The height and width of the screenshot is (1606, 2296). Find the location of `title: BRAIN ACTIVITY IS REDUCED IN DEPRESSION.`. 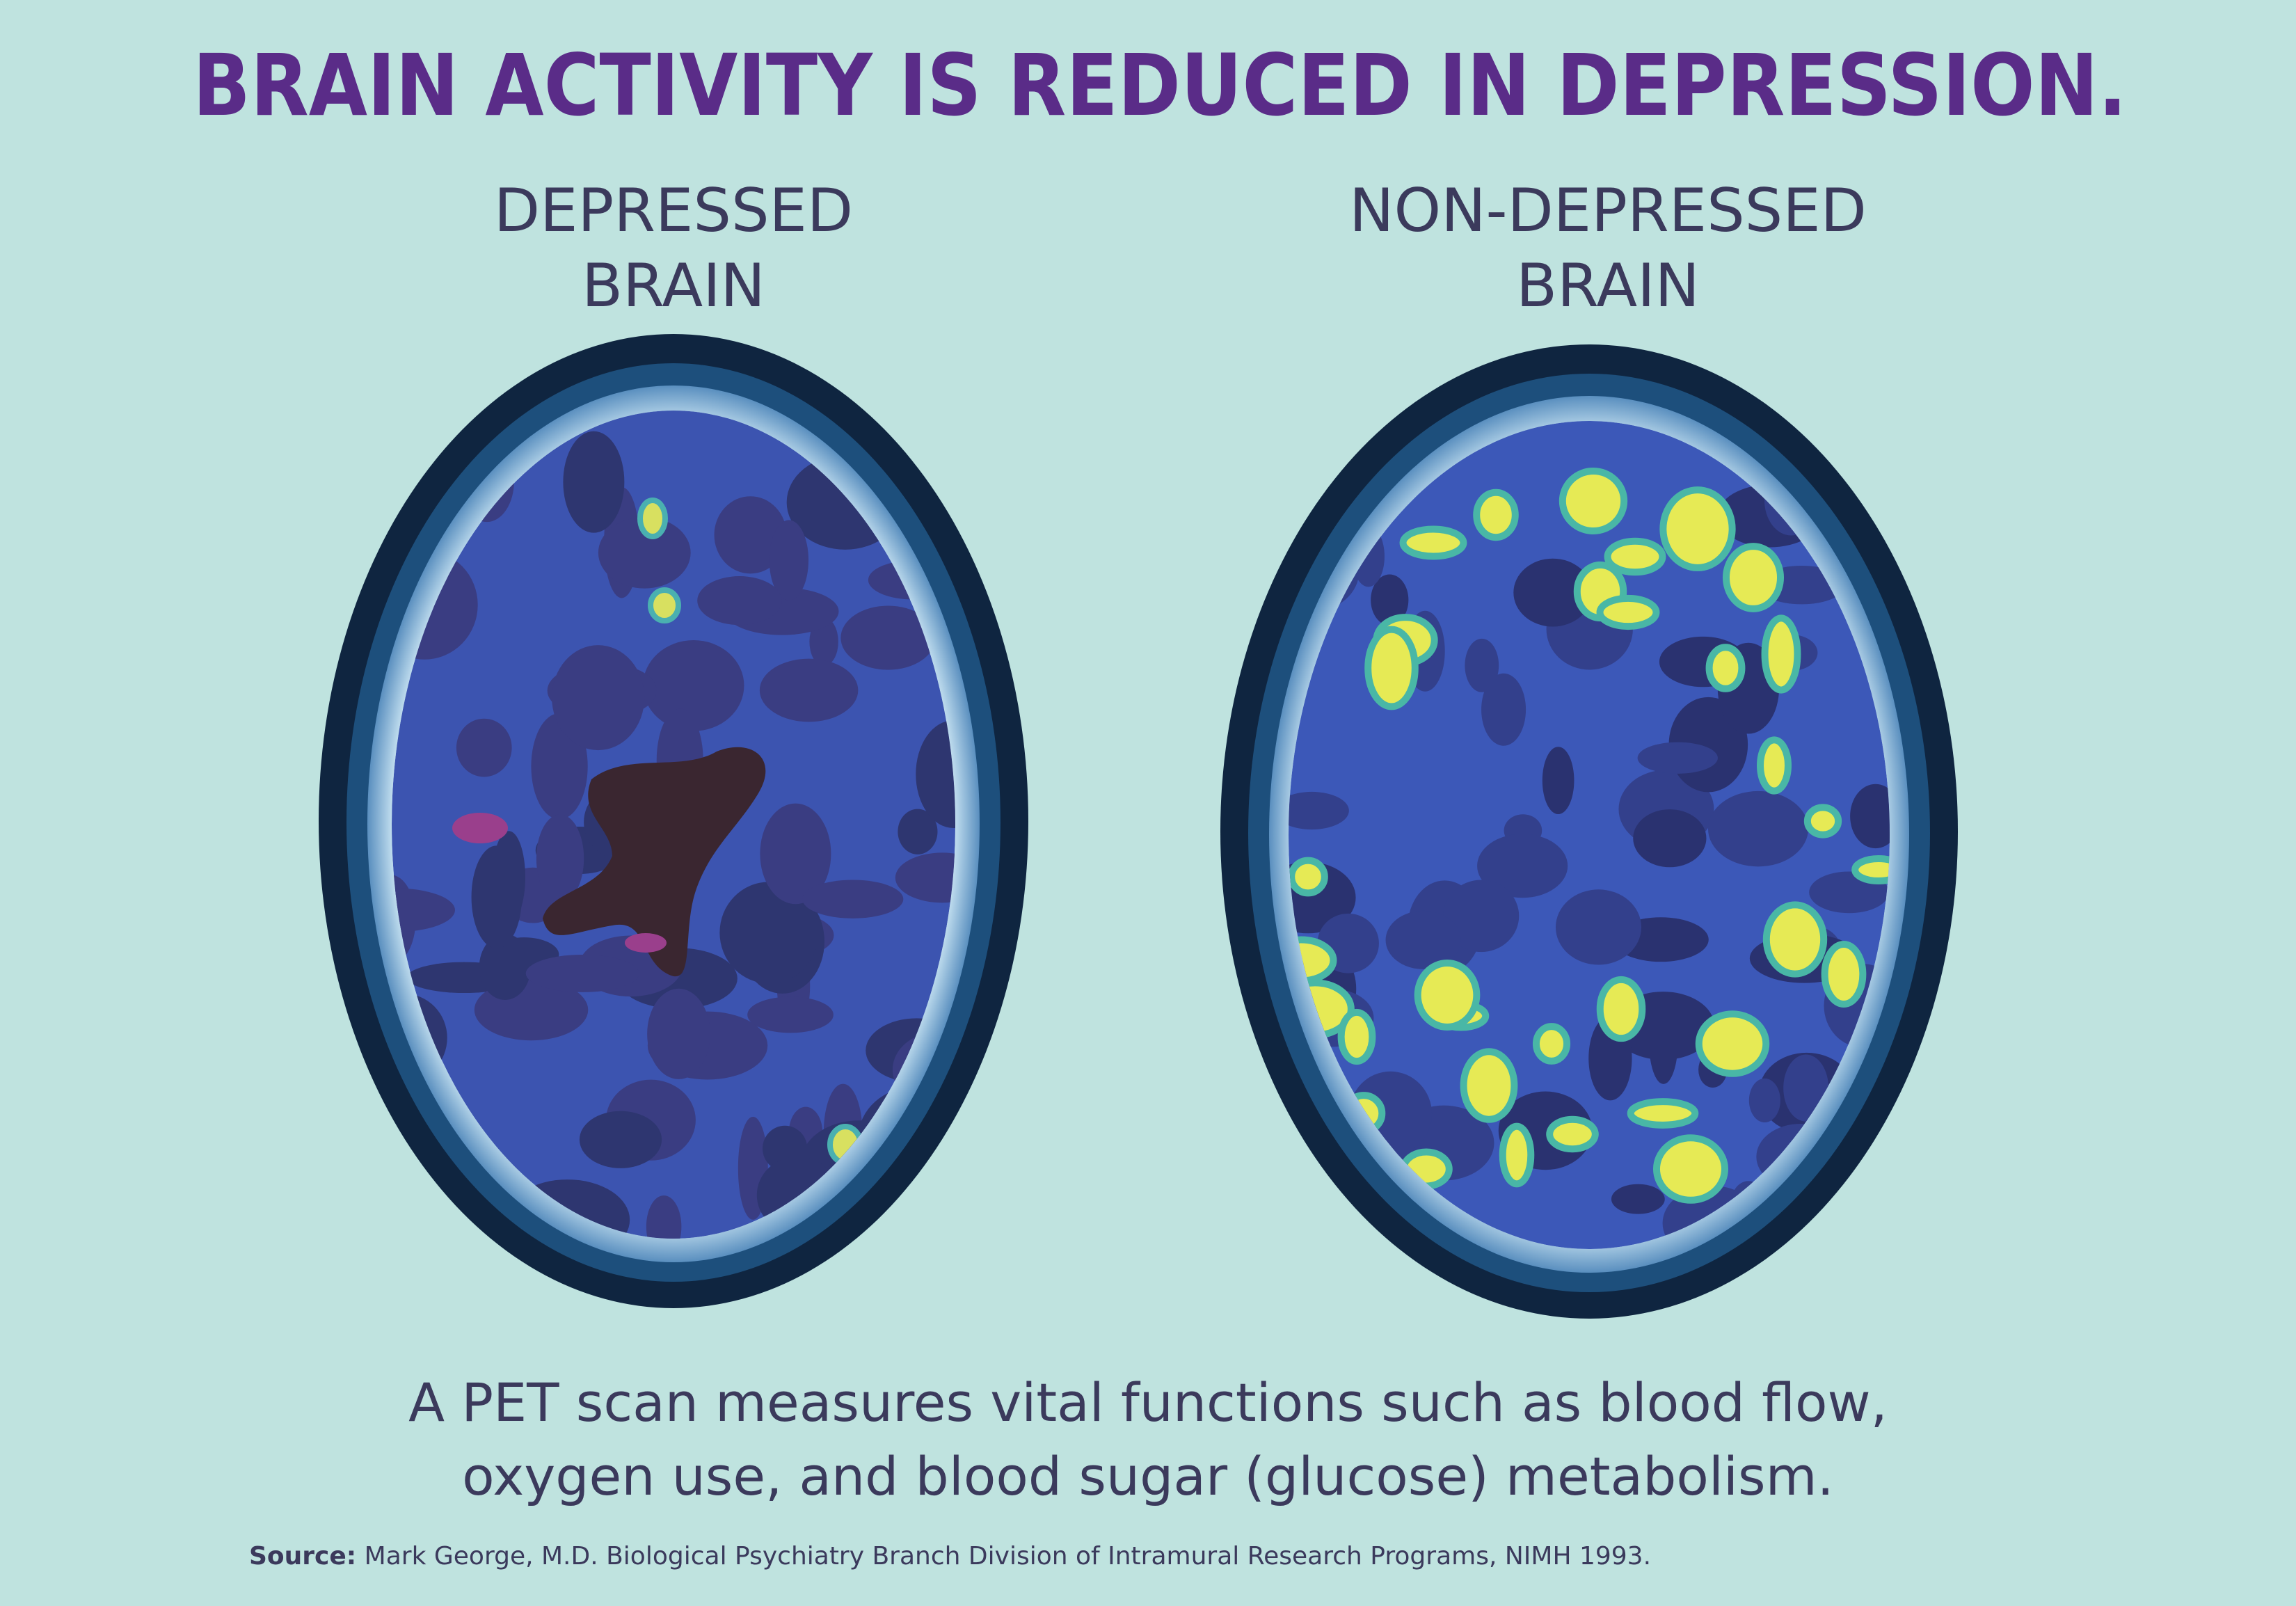

title: BRAIN ACTIVITY IS REDUCED IN DEPRESSION. is located at coordinates (1160, 85).